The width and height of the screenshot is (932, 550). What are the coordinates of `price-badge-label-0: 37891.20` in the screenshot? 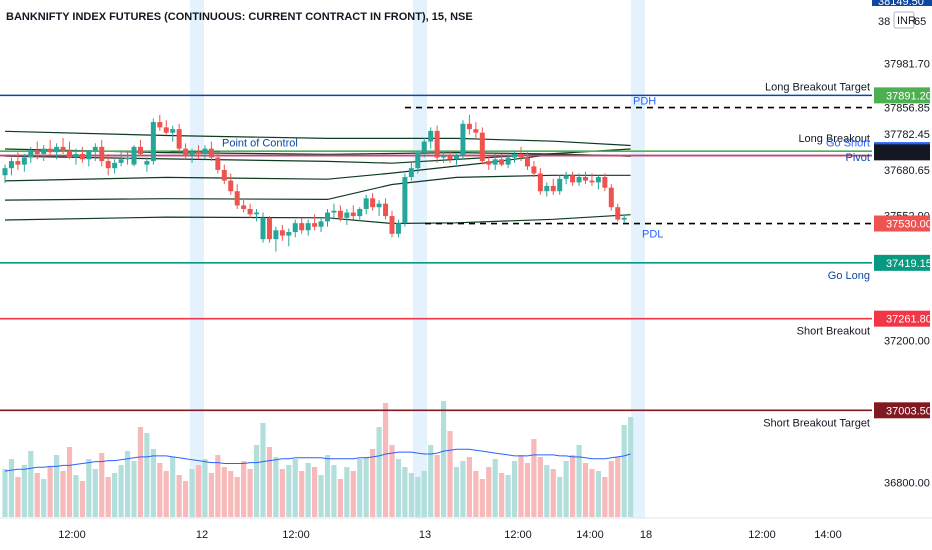 It's located at (909, 96).